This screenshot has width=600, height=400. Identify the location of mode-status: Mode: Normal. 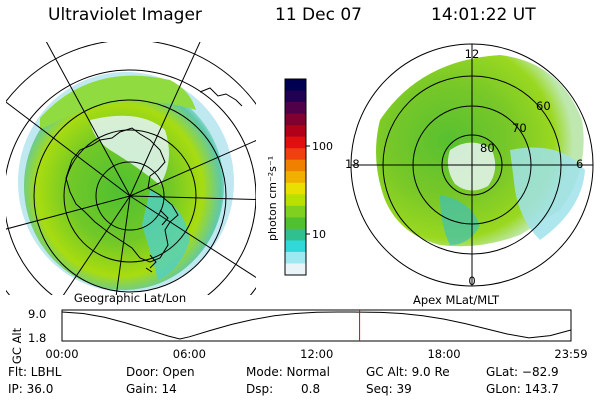
(288, 372).